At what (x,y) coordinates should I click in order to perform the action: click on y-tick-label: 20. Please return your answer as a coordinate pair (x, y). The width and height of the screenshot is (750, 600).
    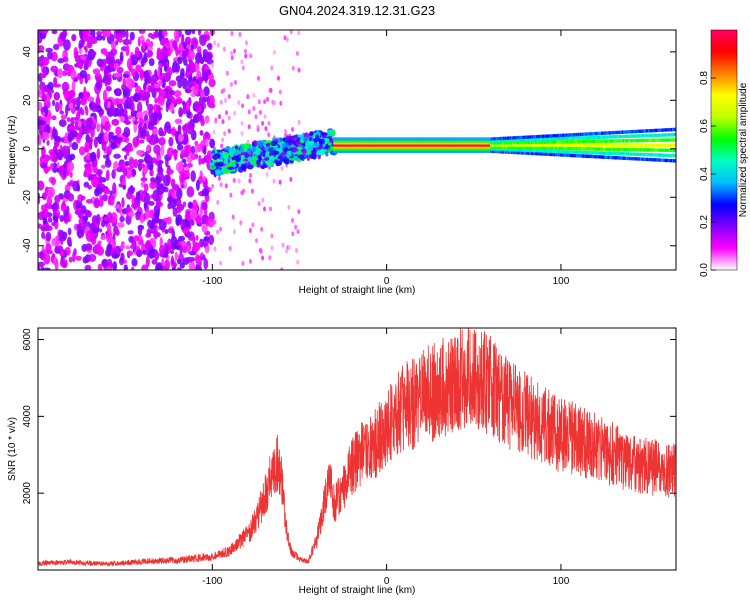
    Looking at the image, I should click on (27, 100).